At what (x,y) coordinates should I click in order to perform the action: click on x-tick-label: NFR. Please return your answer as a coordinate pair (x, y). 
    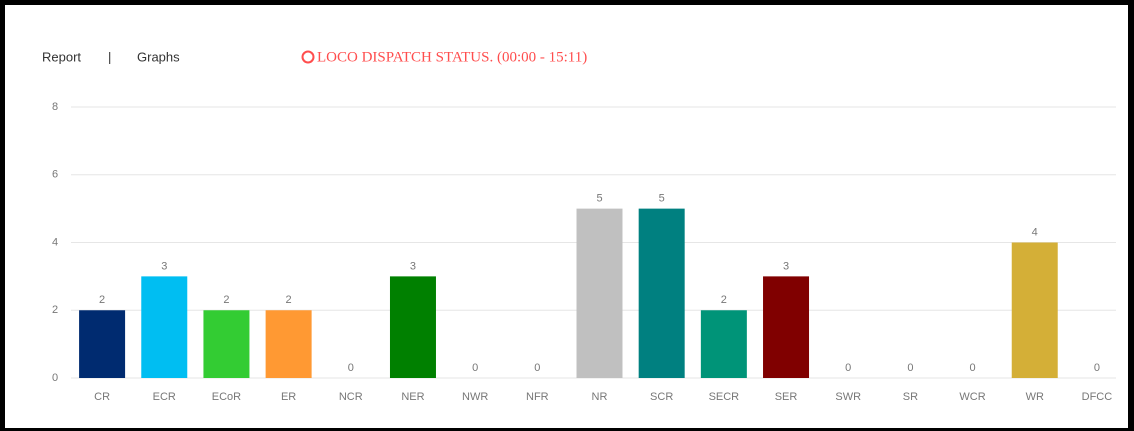
    Looking at the image, I should click on (537, 397).